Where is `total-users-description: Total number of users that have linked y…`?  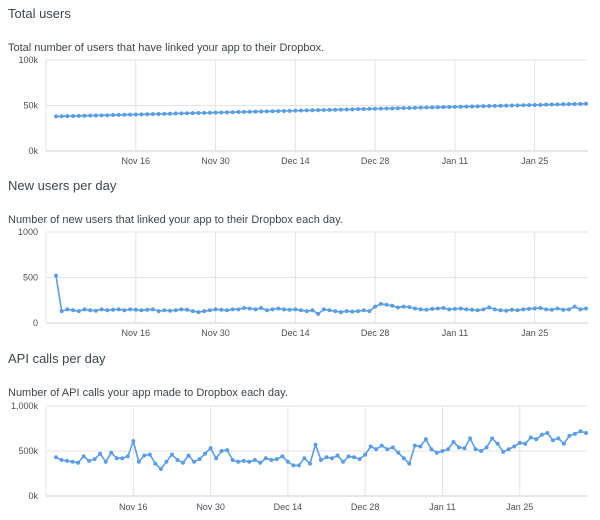 total-users-description: Total number of users that have linked y… is located at coordinates (166, 48).